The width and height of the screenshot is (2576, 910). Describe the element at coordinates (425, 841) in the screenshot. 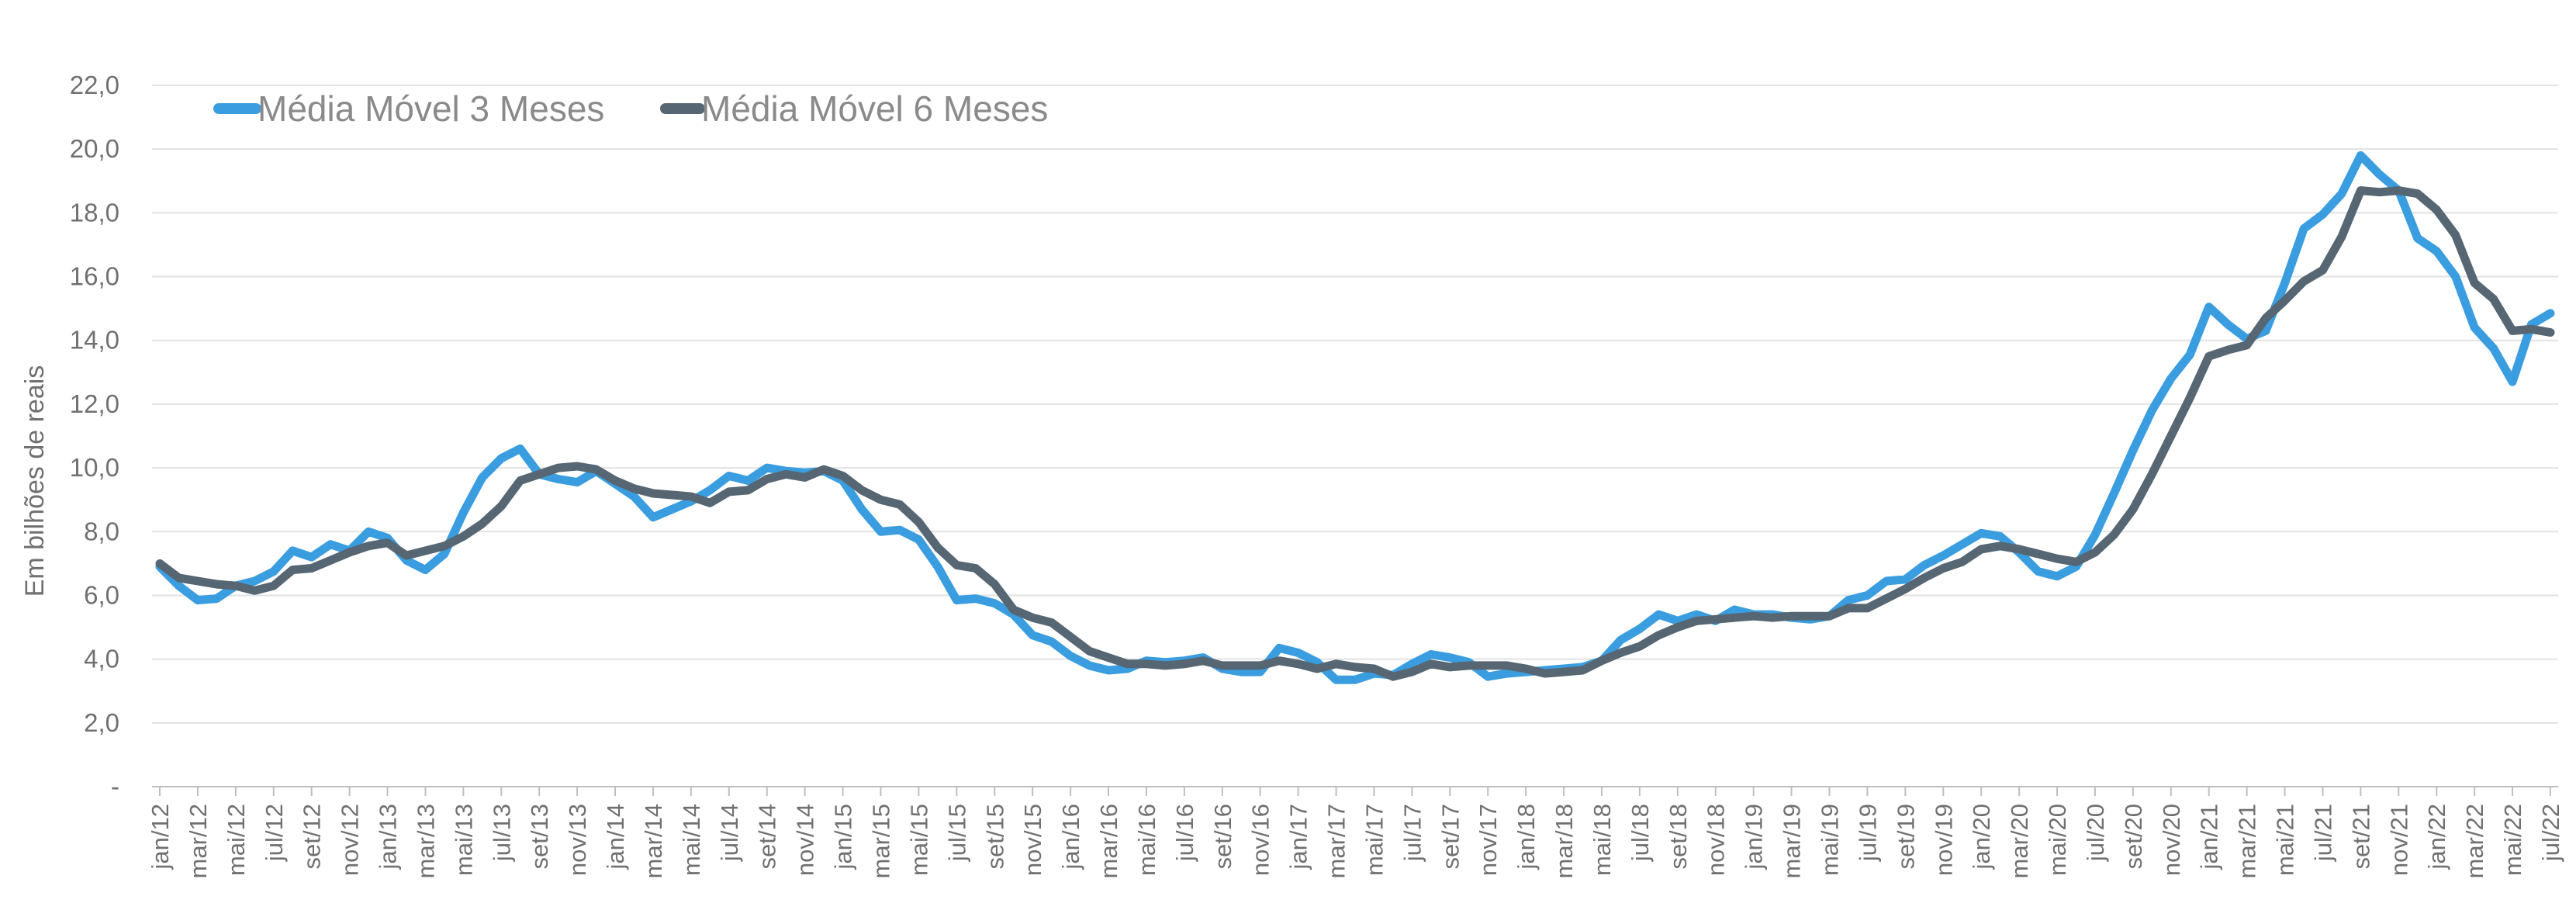

I see `x-tick-label: mar/13` at that location.